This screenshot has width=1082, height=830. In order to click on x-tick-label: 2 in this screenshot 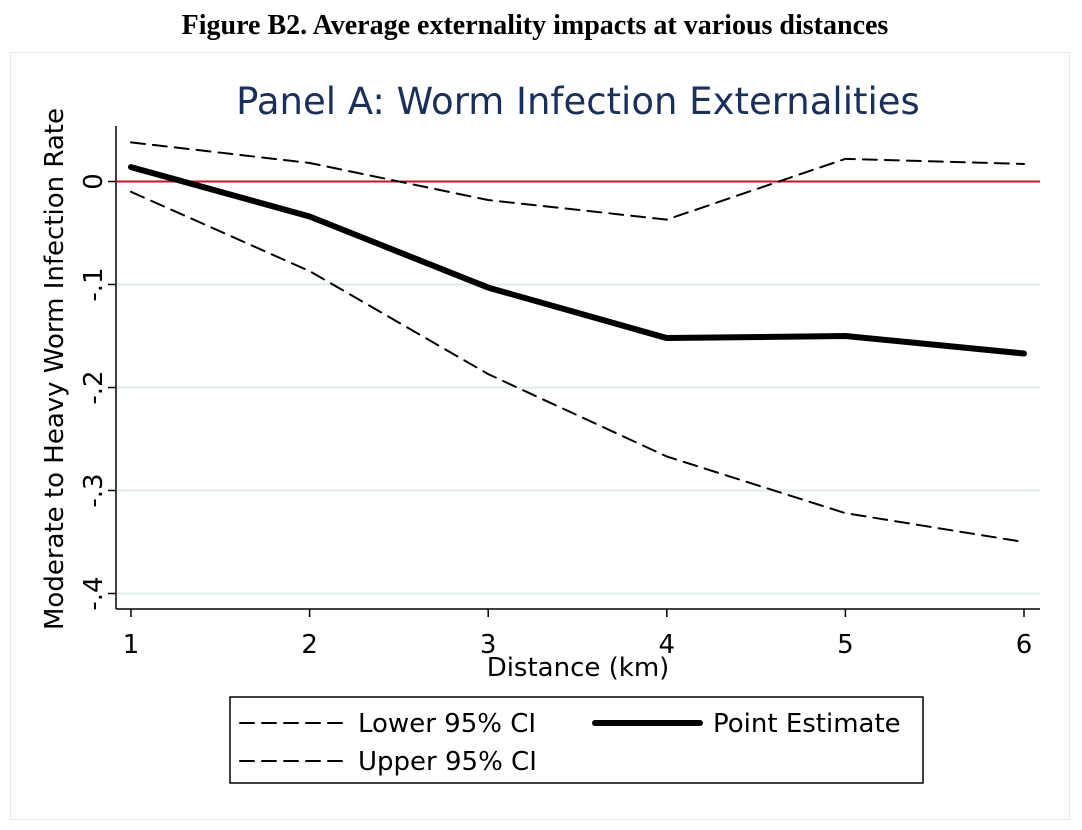, I will do `click(309, 645)`.